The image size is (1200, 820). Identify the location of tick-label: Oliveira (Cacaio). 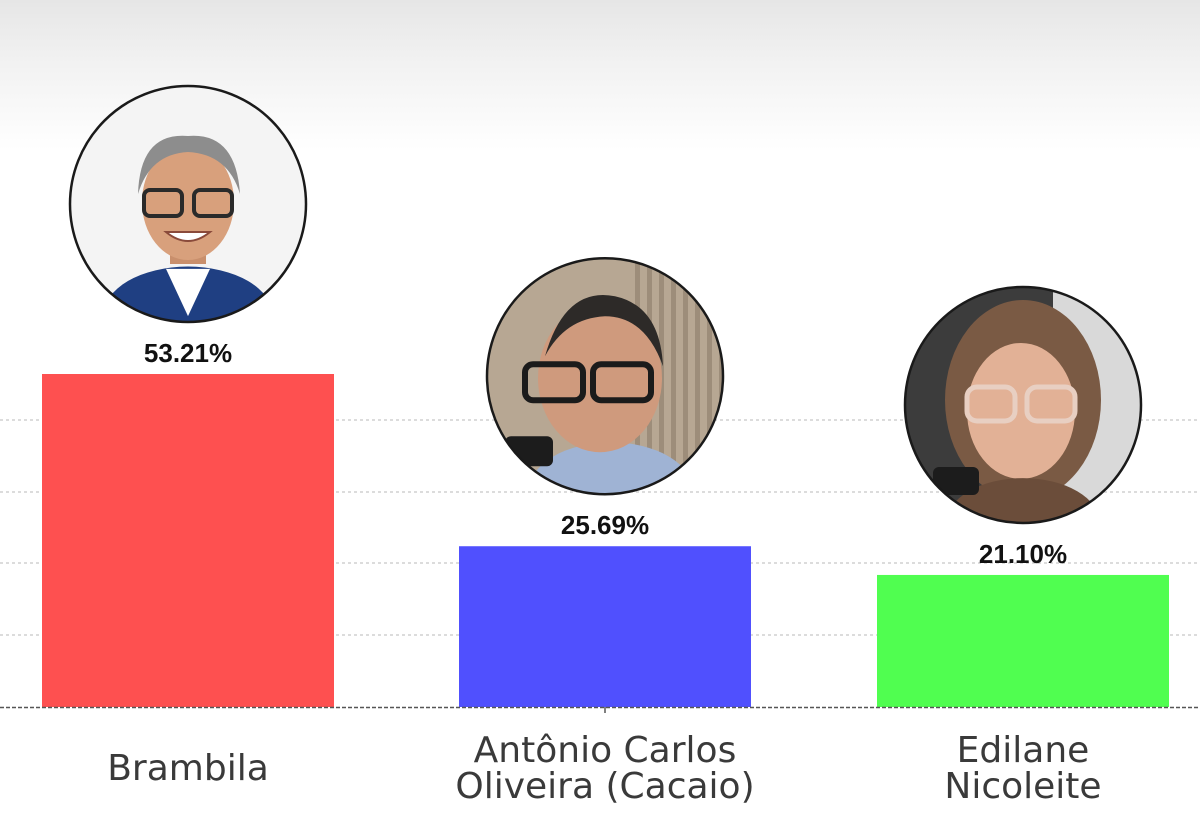
(604, 786).